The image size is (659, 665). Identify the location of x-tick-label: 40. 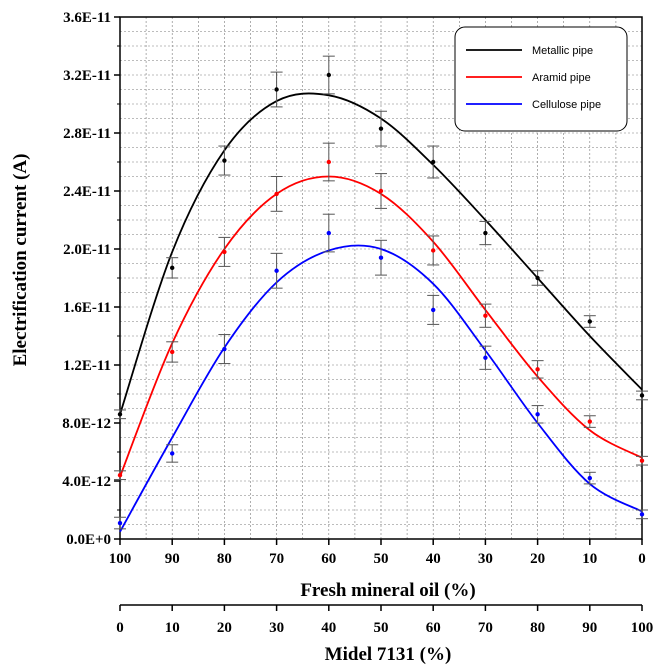
(433, 559).